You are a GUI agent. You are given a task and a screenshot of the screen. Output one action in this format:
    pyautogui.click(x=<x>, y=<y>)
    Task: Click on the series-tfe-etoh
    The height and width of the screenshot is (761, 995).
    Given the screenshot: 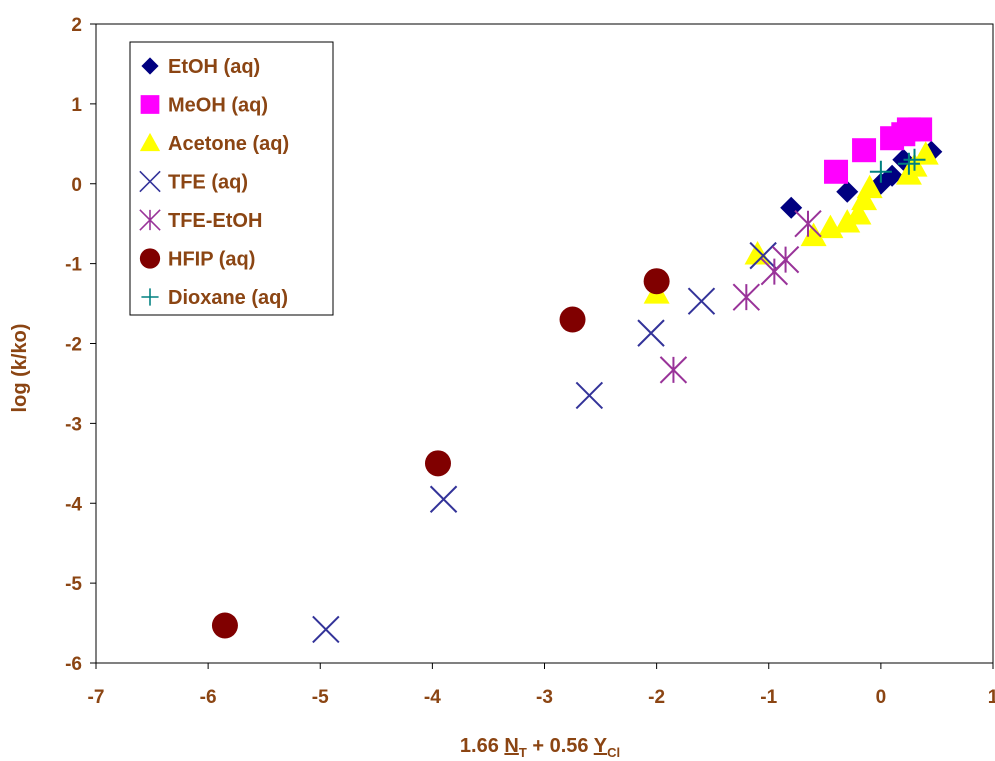 What is the action you would take?
    pyautogui.click(x=740, y=296)
    